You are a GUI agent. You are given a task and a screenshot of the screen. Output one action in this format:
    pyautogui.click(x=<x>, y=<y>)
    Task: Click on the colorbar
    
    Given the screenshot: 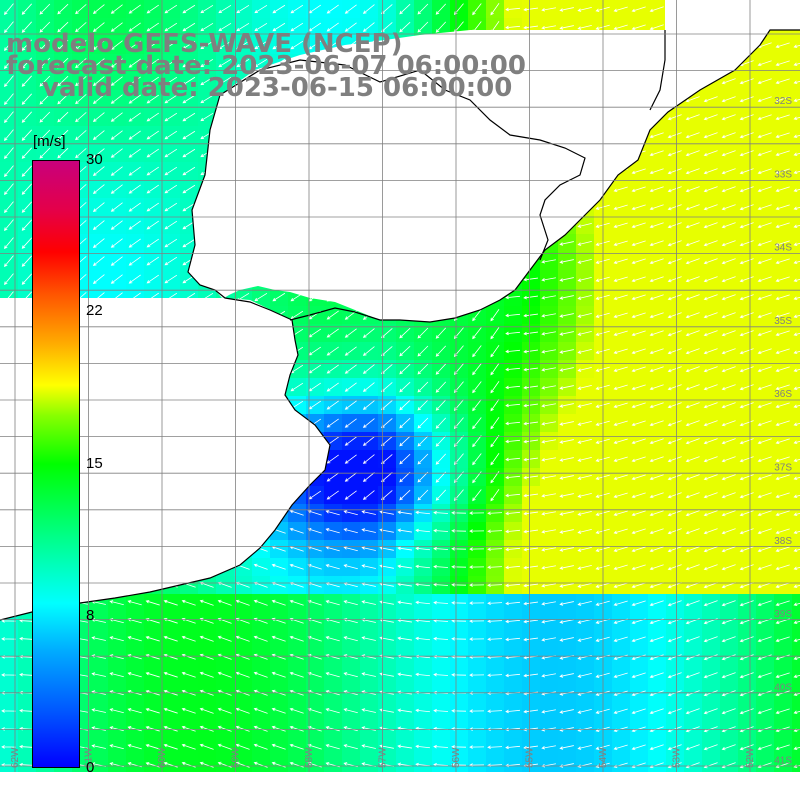 What is the action you would take?
    pyautogui.click(x=56, y=464)
    